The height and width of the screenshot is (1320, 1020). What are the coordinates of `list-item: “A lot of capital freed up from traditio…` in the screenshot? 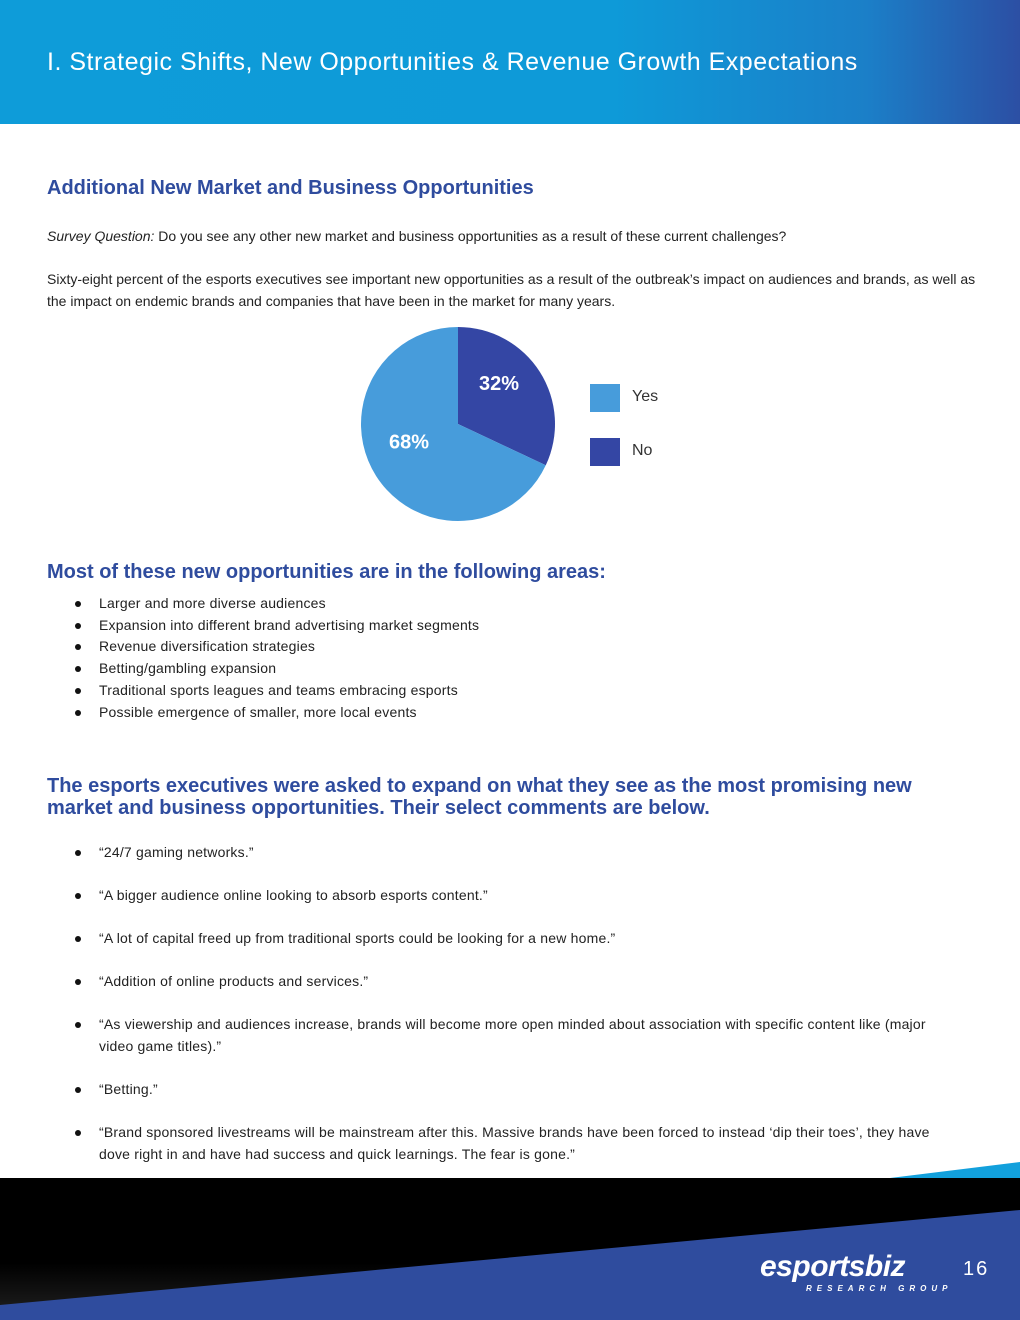 It's located at (505, 939).